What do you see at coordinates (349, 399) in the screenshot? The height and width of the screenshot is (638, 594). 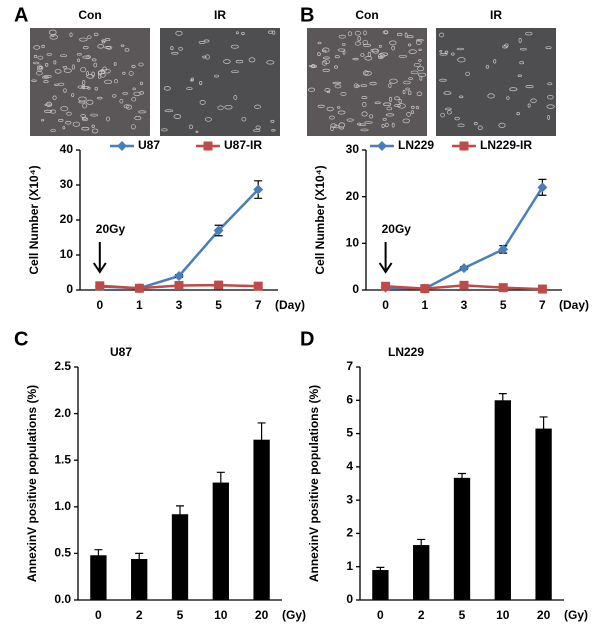 I see `y-tick-label: 6` at bounding box center [349, 399].